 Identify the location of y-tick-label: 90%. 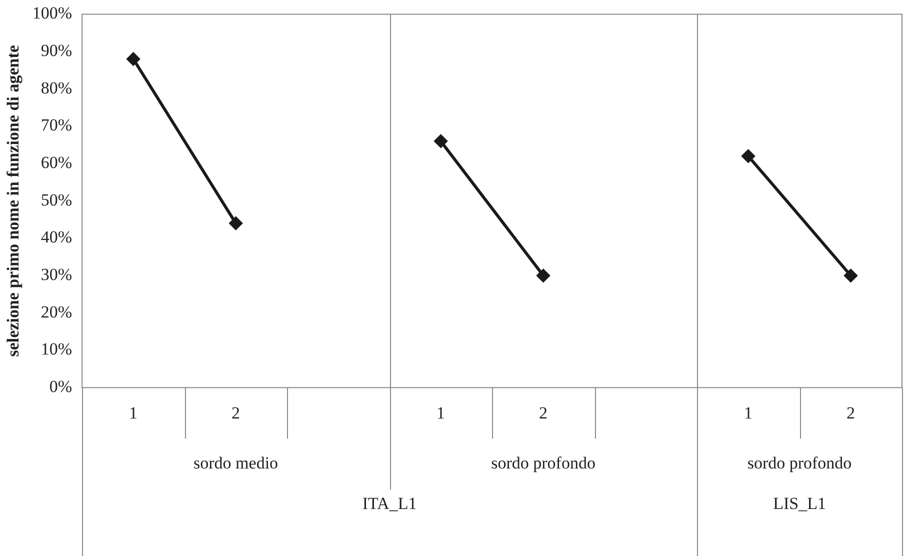
(56, 50).